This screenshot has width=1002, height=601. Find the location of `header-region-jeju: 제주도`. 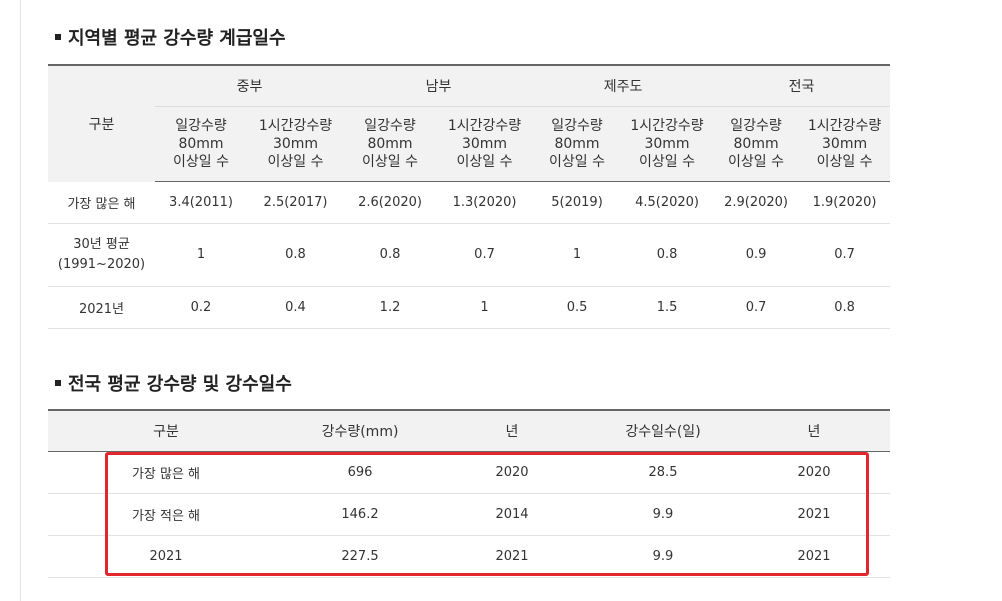

header-region-jeju: 제주도 is located at coordinates (623, 86).